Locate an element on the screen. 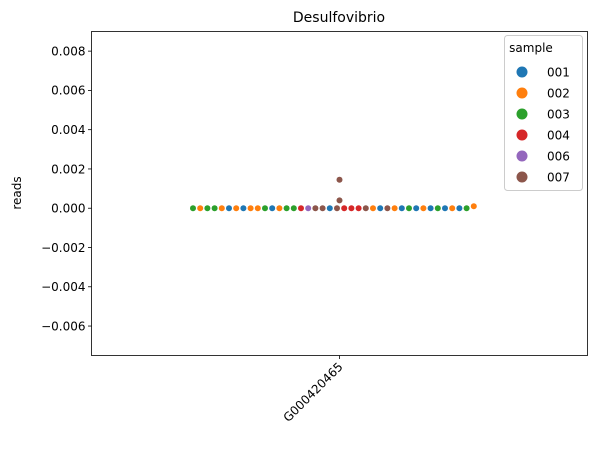  y-tick-label: 0.006 is located at coordinates (68, 91).